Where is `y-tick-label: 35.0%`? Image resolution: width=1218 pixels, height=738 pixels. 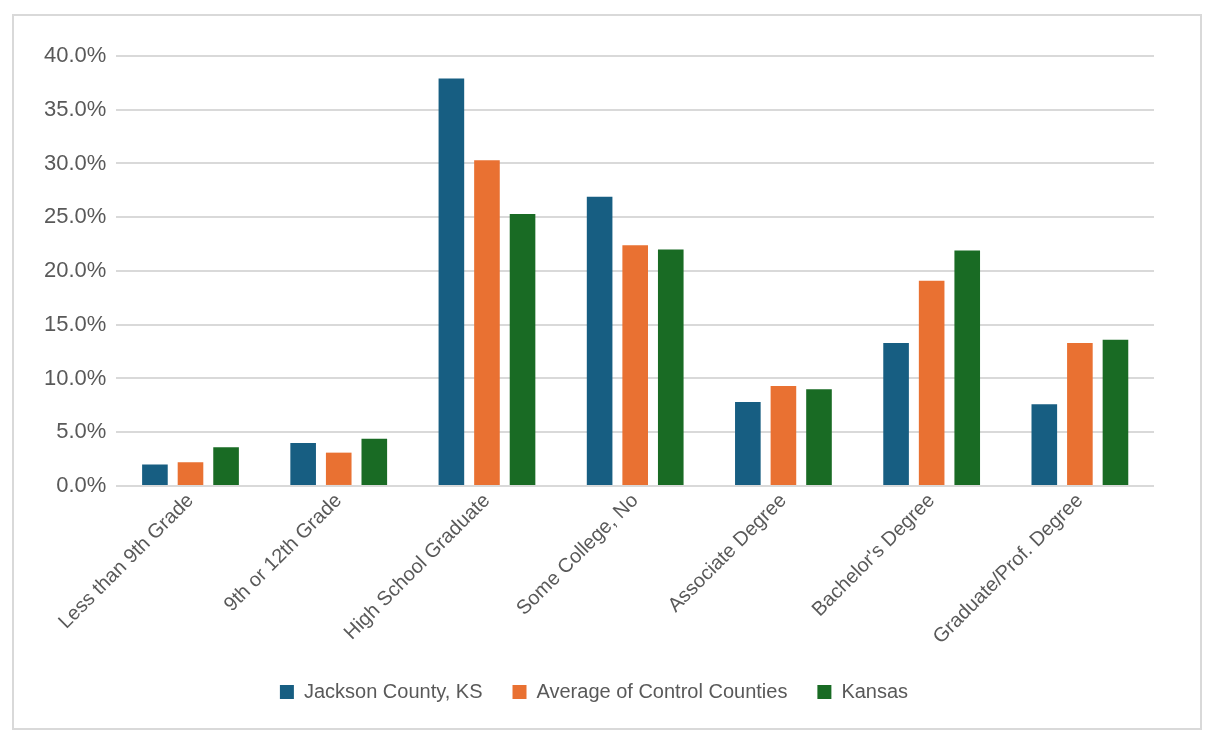
y-tick-label: 35.0% is located at coordinates (75, 108).